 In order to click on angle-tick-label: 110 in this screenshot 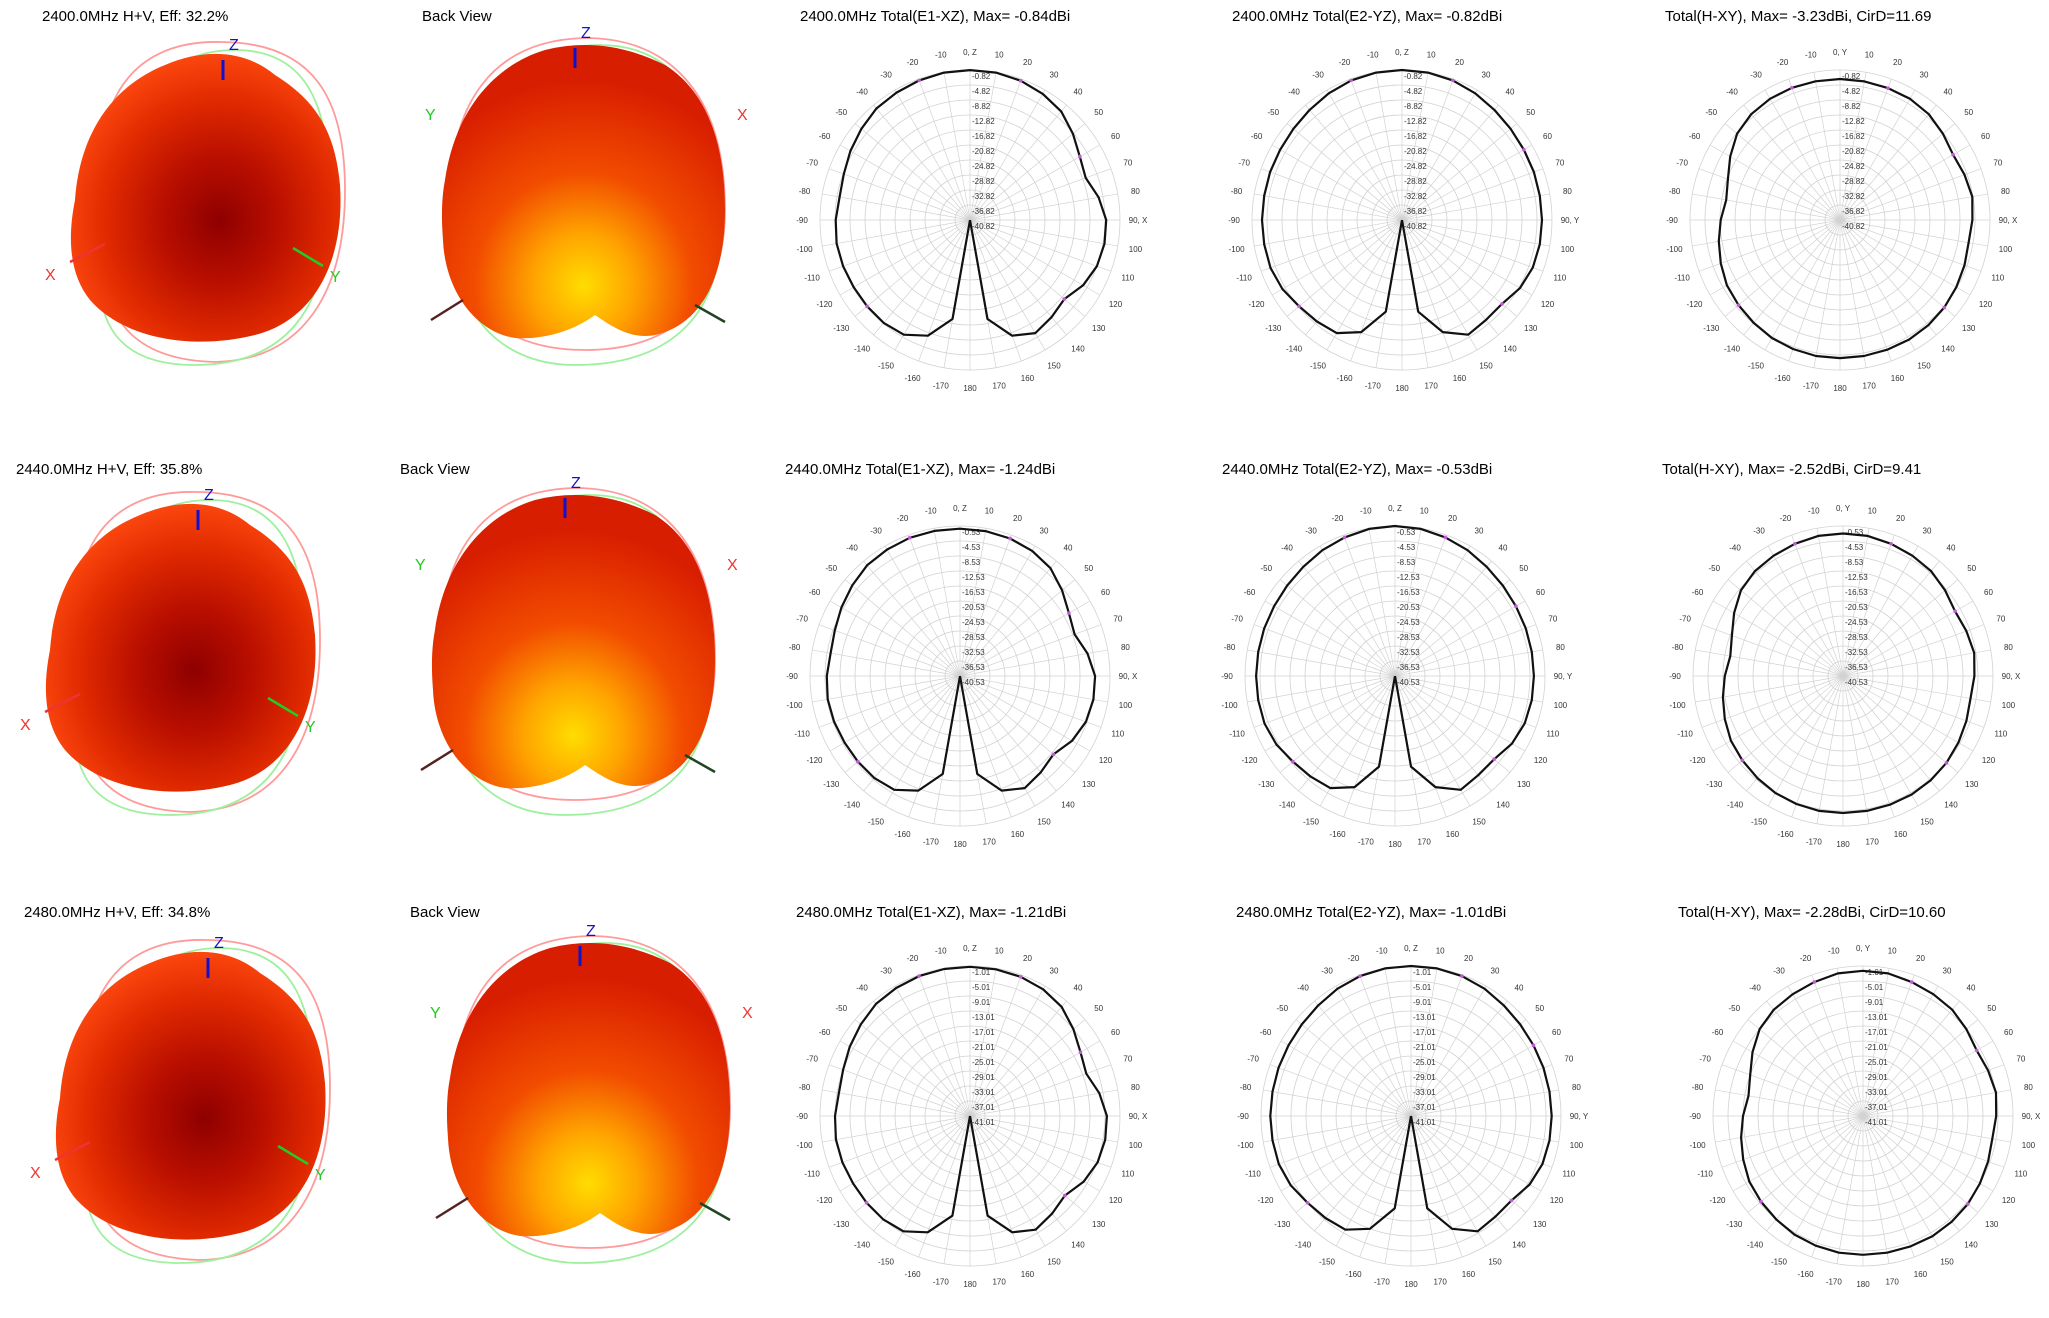, I will do `click(2020, 1173)`.